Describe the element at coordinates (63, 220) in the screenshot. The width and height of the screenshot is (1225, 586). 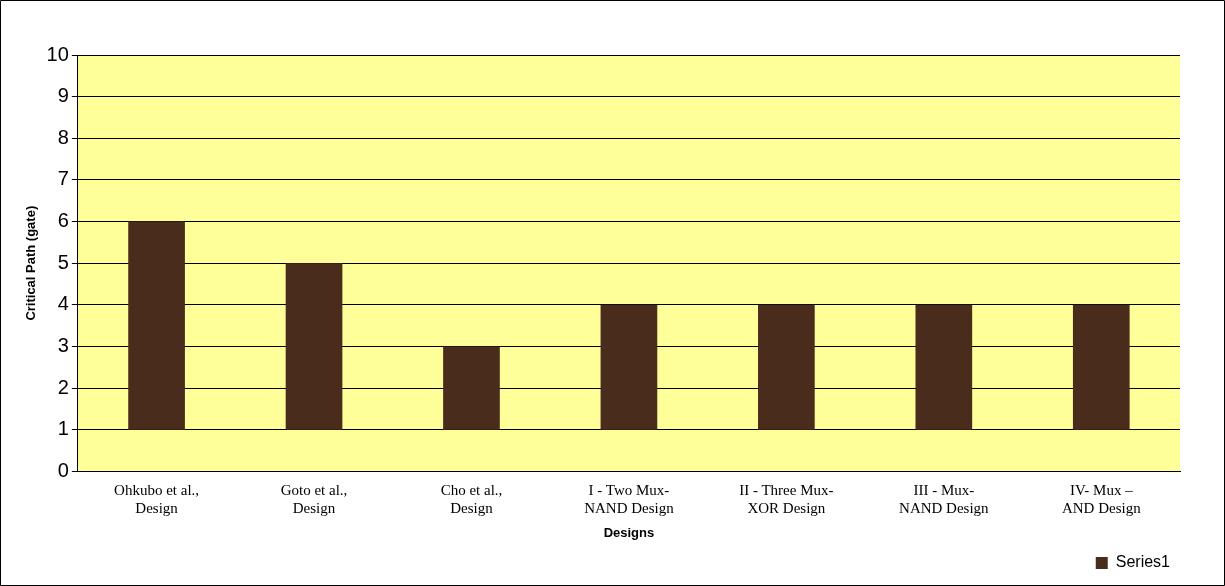
I see `y-tick-label: 6` at that location.